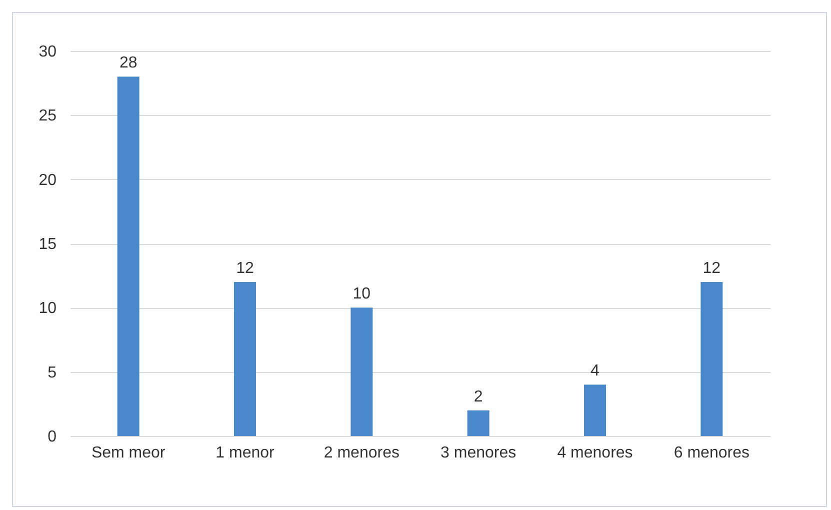  Describe the element at coordinates (47, 309) in the screenshot. I see `y-tick-label: 10` at that location.